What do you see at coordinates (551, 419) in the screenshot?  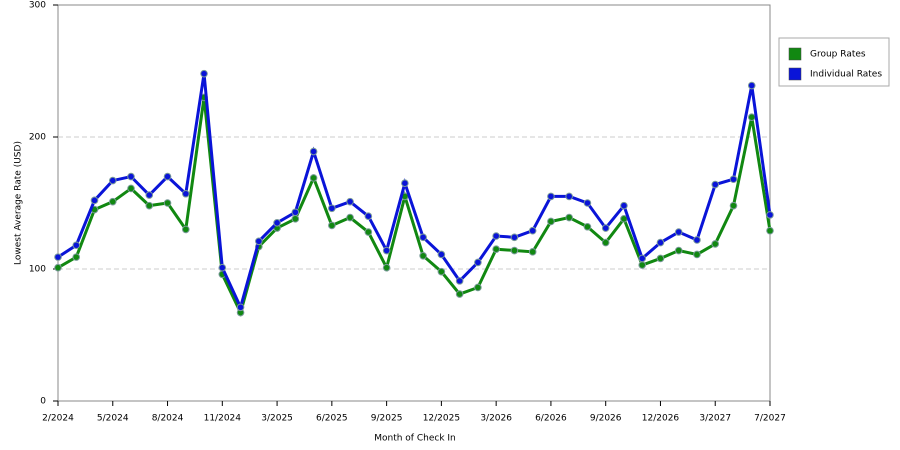 I see `x-tick-label: 6/2026` at bounding box center [551, 419].